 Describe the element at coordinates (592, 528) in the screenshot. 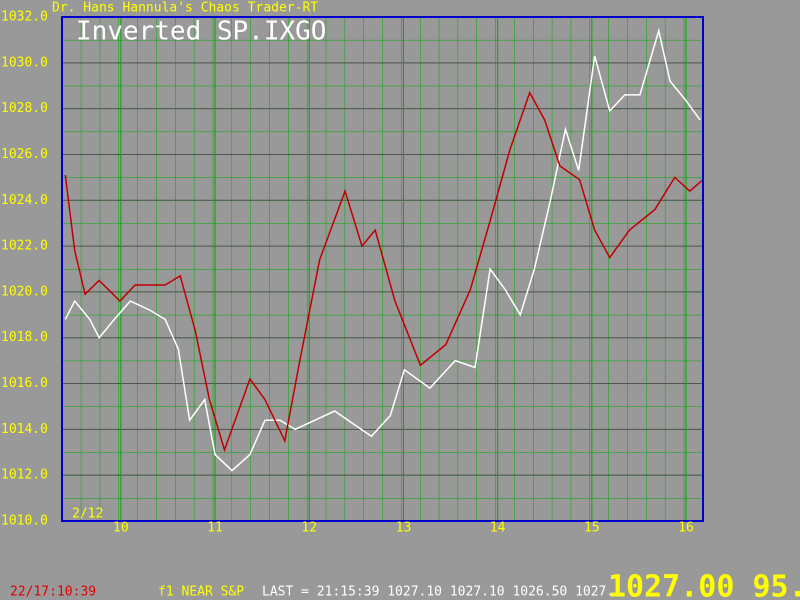

I see `x-tick-label: 15` at that location.